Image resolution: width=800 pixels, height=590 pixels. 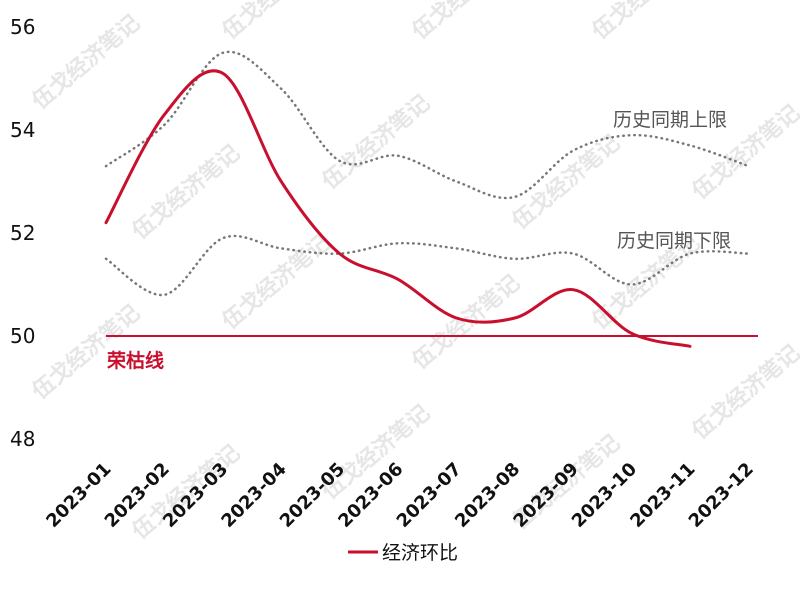 I want to click on legend: 经济环比, so click(x=403, y=553).